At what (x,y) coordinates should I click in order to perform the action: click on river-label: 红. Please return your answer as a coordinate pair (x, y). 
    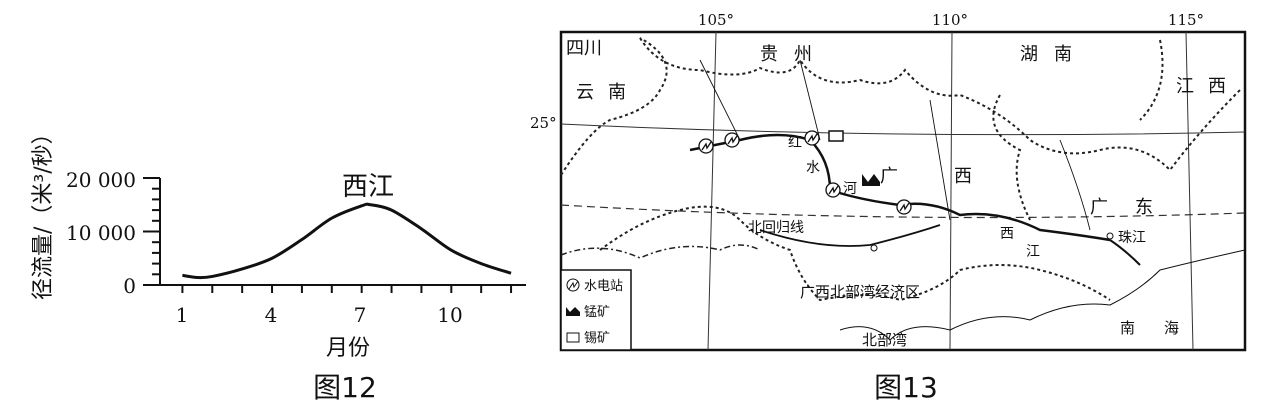
    Looking at the image, I should click on (795, 143).